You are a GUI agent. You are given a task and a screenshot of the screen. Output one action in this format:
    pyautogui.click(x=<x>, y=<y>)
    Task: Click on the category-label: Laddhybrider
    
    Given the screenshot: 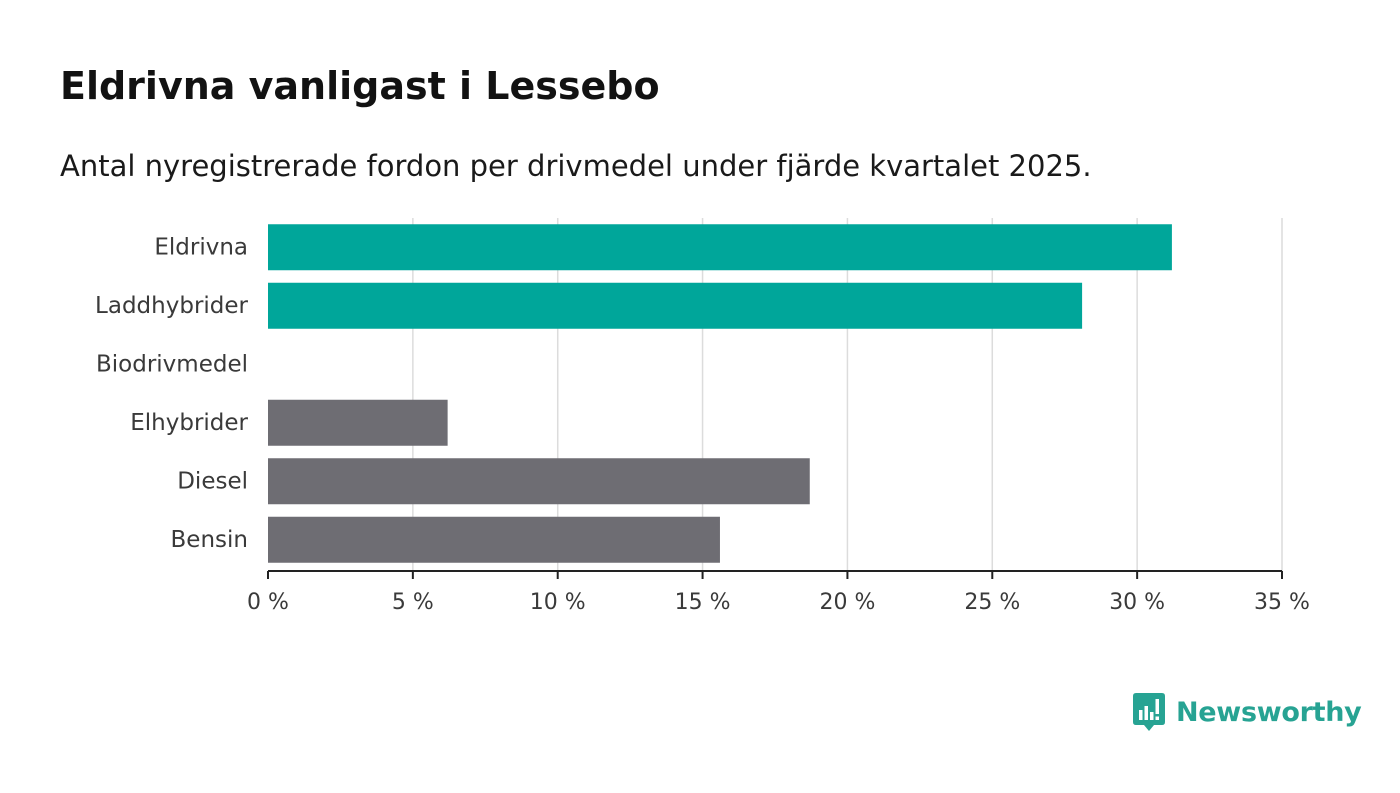 What is the action you would take?
    pyautogui.click(x=171, y=306)
    